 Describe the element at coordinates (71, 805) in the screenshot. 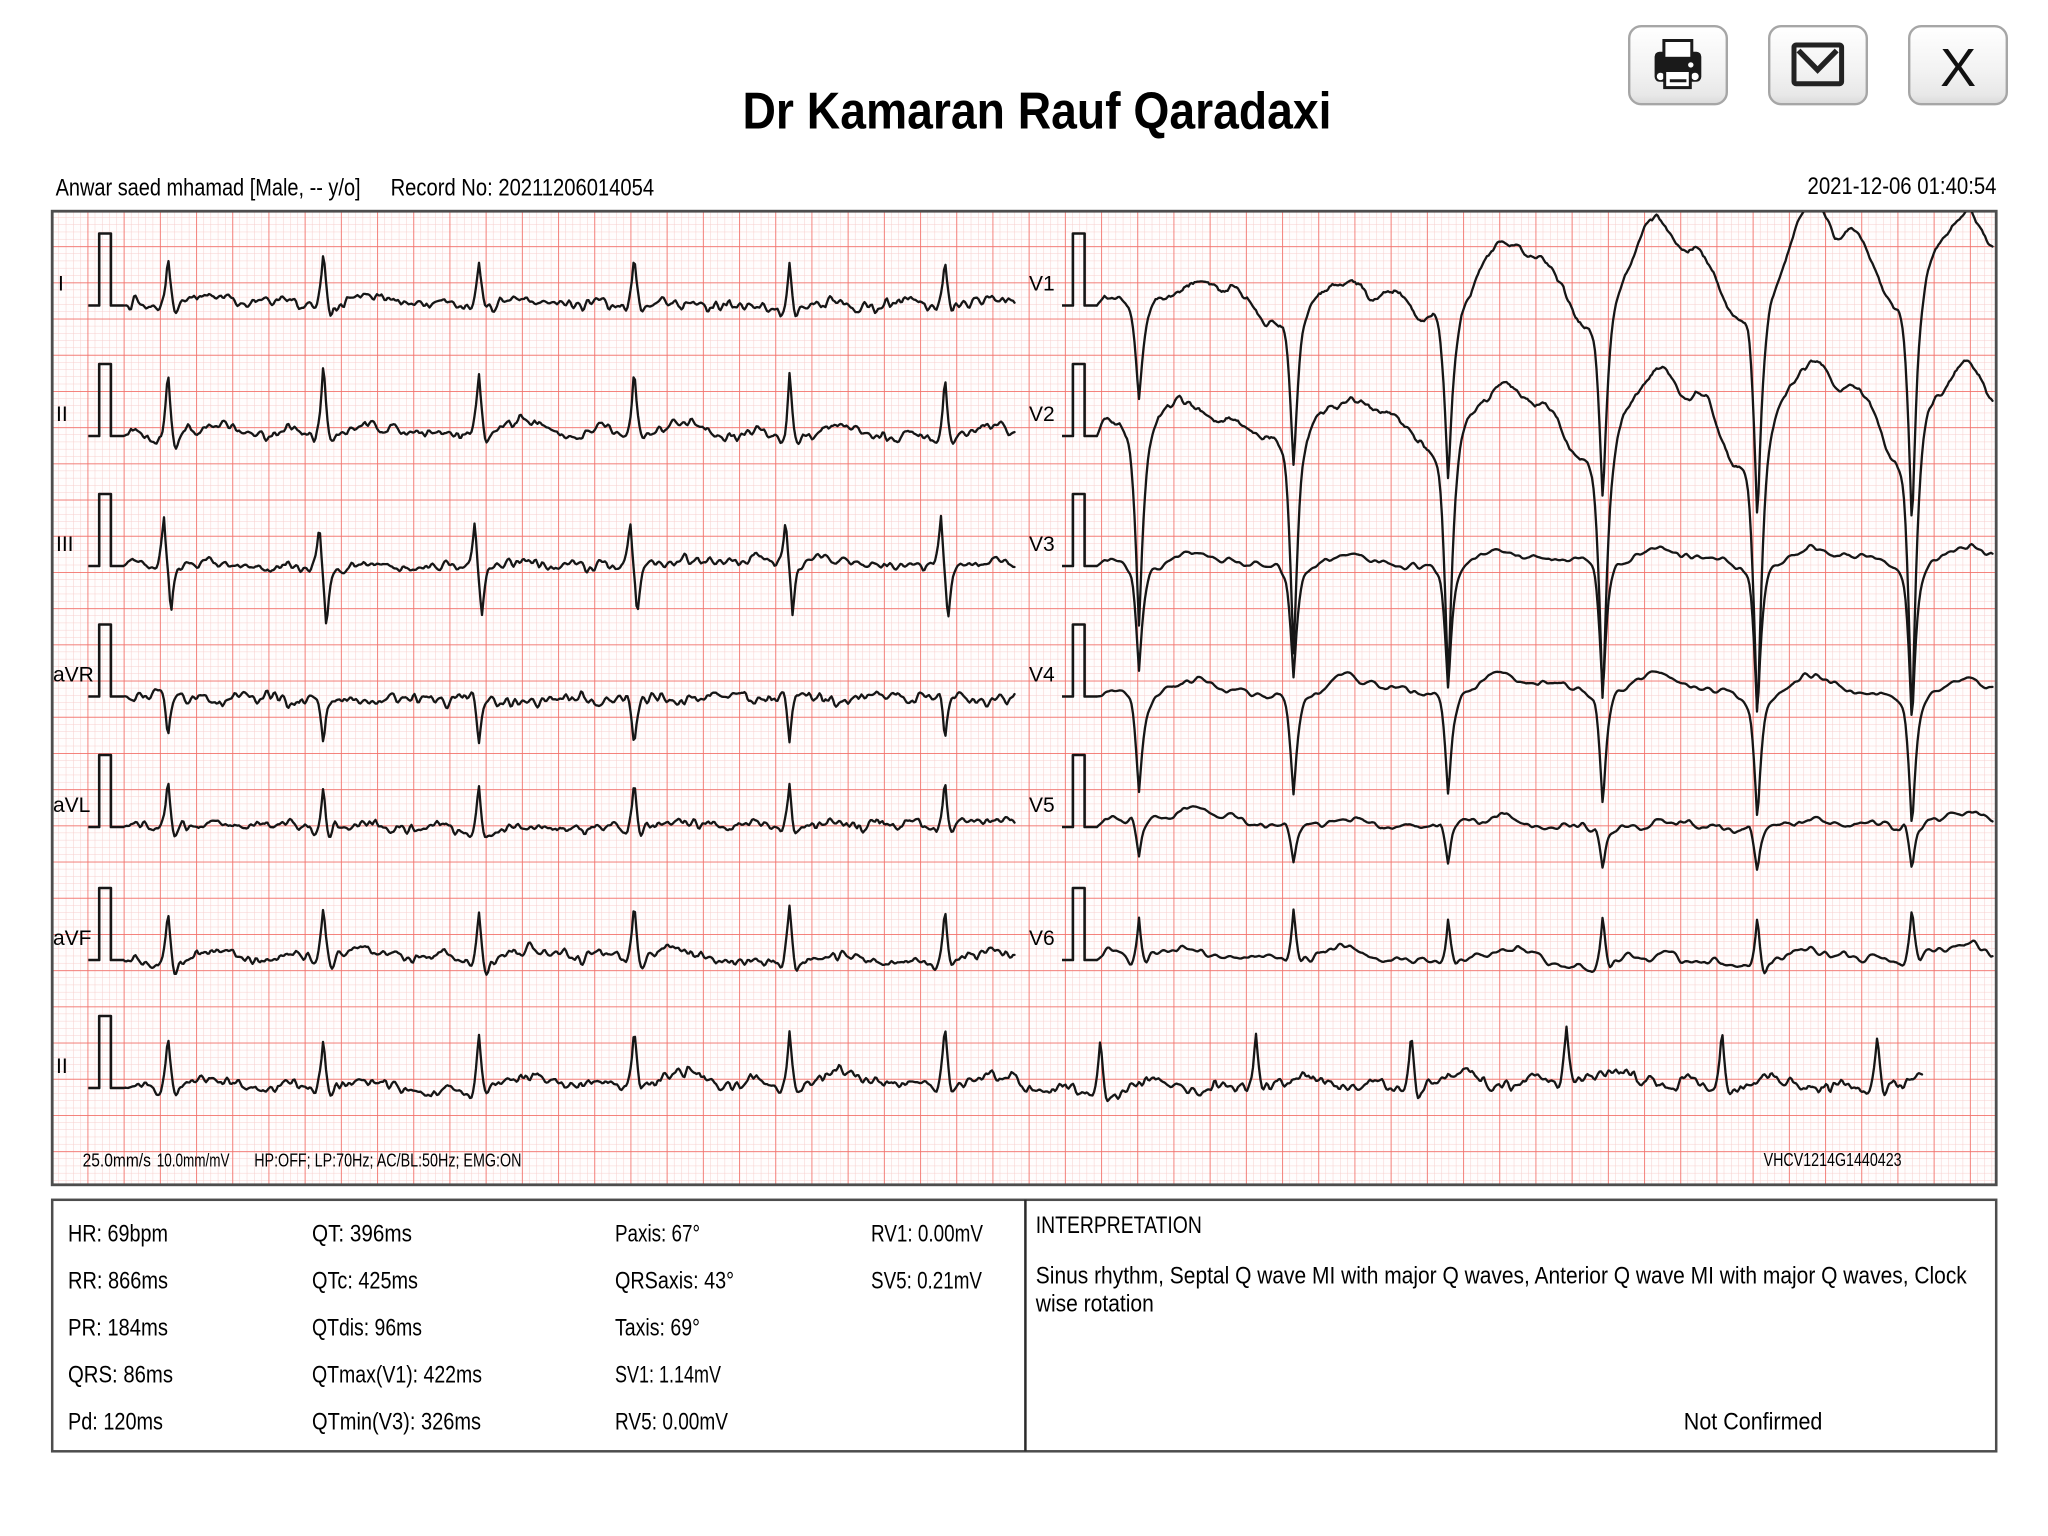

I see `svg-text: aVL` at that location.